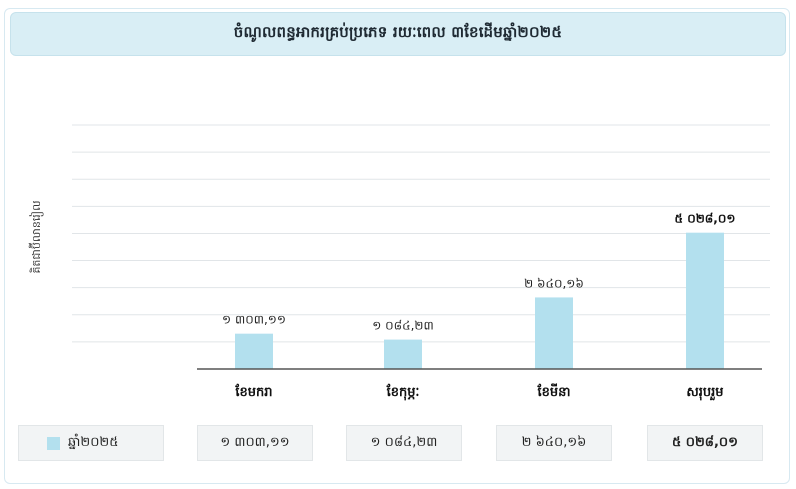 Image resolution: width=796 pixels, height=489 pixels. I want to click on category-labels: ខែមករា ខែកុម្ភៈ ខែមីនា សរុបរួម, so click(478, 392).